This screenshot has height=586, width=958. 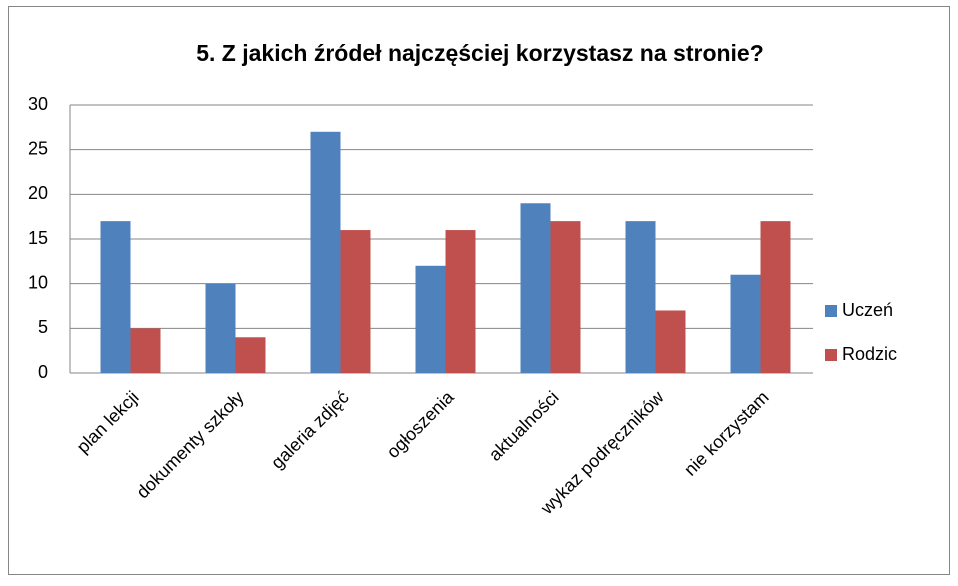 I want to click on y-tick-label: 0, so click(x=43, y=372).